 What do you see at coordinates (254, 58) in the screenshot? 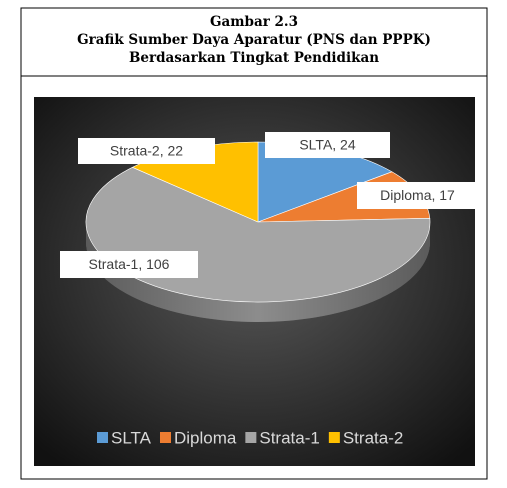
I see `chart-subtitle: Berdasarkan Tingkat Pendidikan` at bounding box center [254, 58].